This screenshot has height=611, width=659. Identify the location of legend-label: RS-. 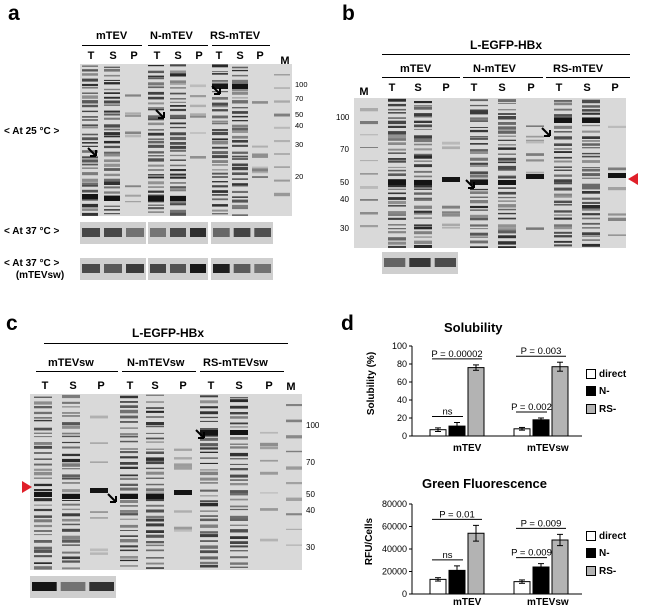
(608, 409).